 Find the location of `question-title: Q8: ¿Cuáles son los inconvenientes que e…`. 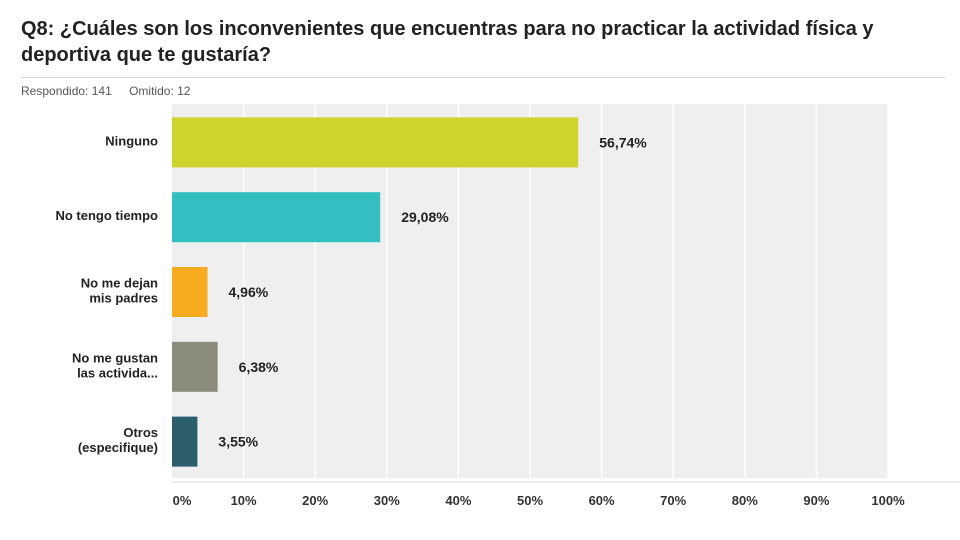

question-title: Q8: ¿Cuáles son los inconvenientes que e… is located at coordinates (447, 42).